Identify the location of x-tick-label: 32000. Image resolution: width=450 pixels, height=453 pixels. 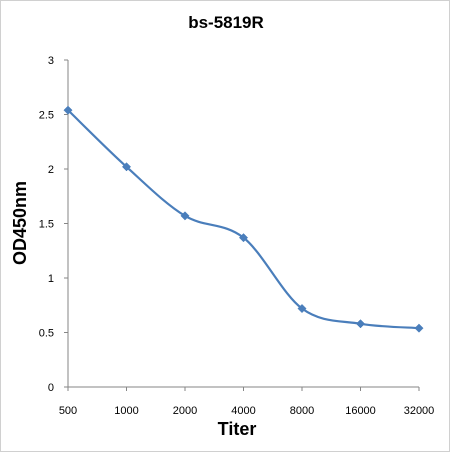
(419, 411).